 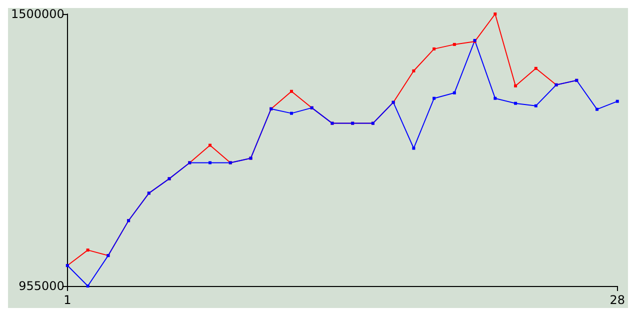 I want to click on x-tick-label: 28, so click(x=618, y=300).